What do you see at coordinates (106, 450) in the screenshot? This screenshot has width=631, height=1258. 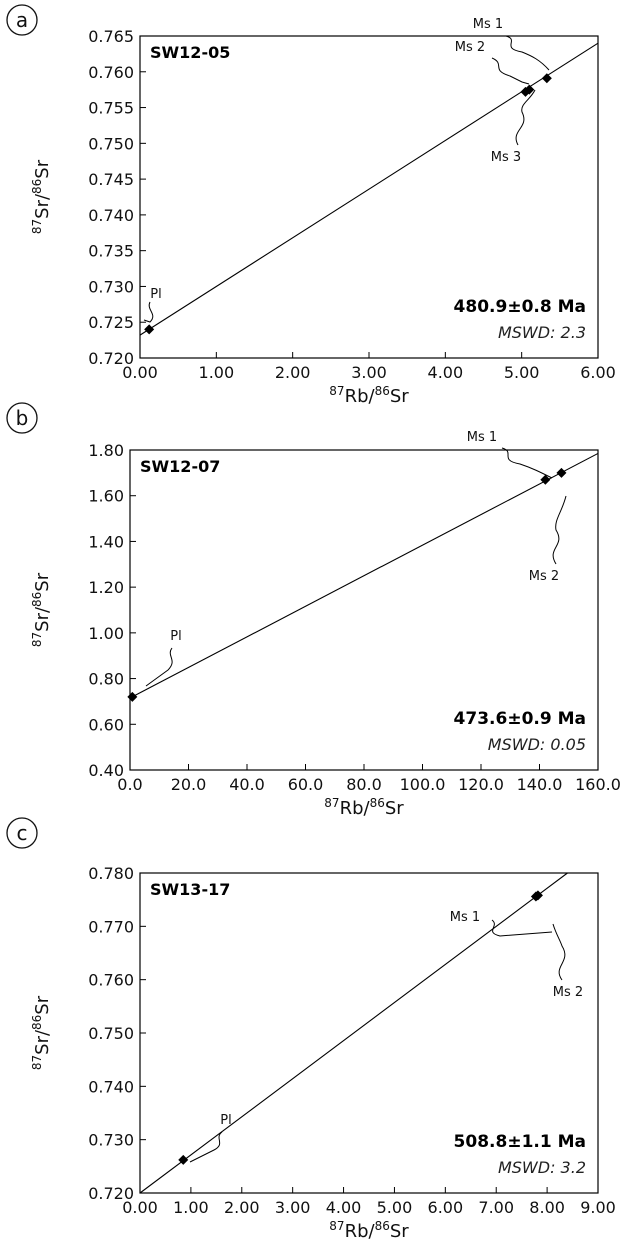 I see `y-tick-label: 1.80` at bounding box center [106, 450].